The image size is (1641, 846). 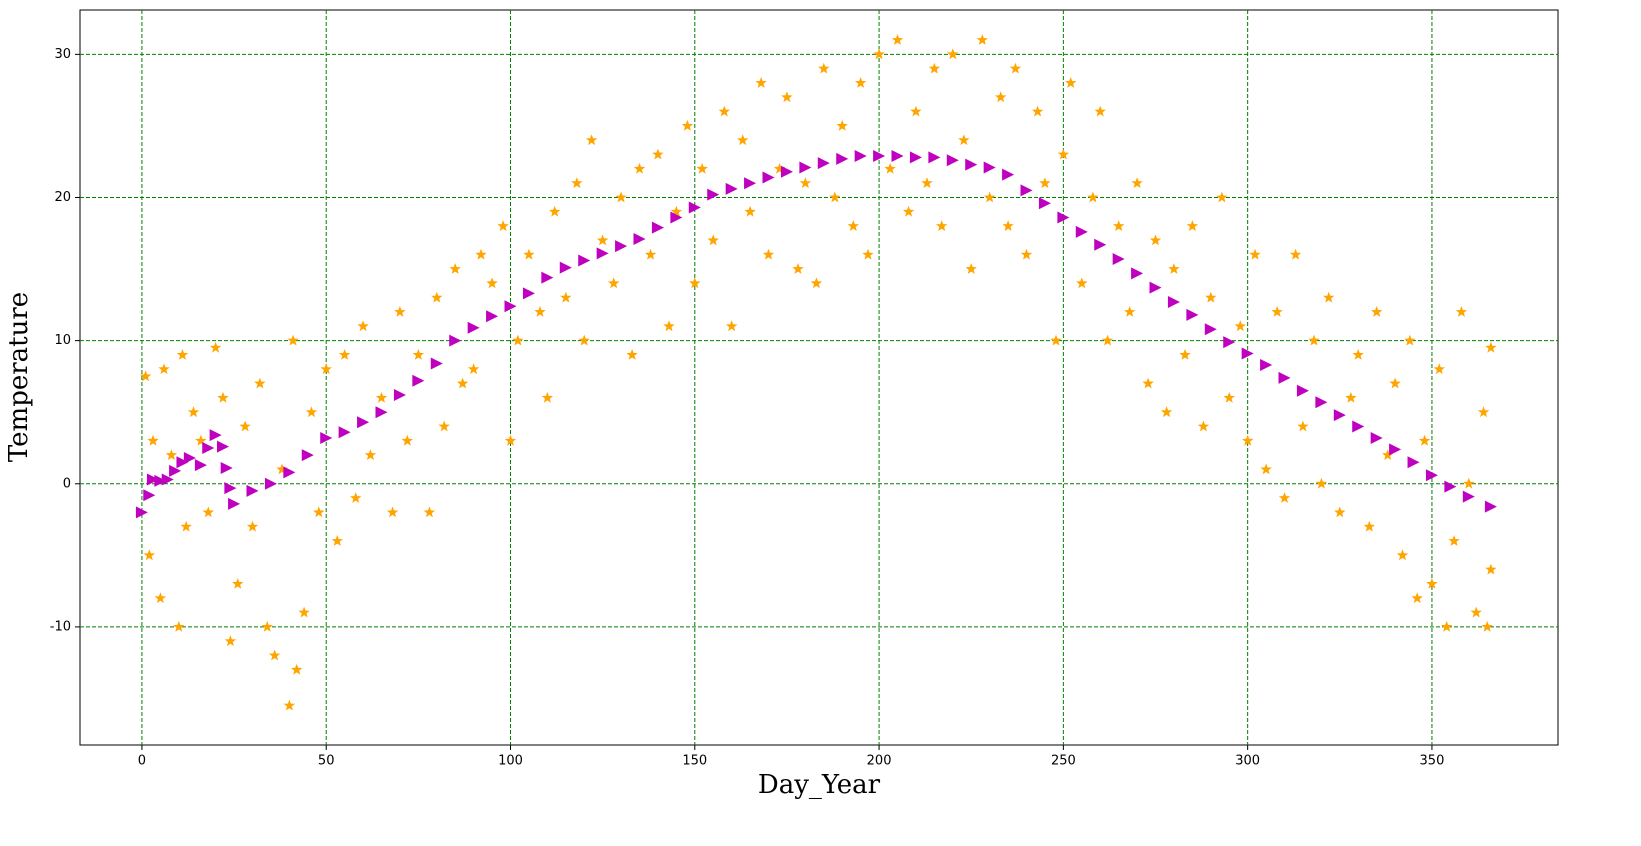 I want to click on x-tick-label: 100, so click(x=510, y=761).